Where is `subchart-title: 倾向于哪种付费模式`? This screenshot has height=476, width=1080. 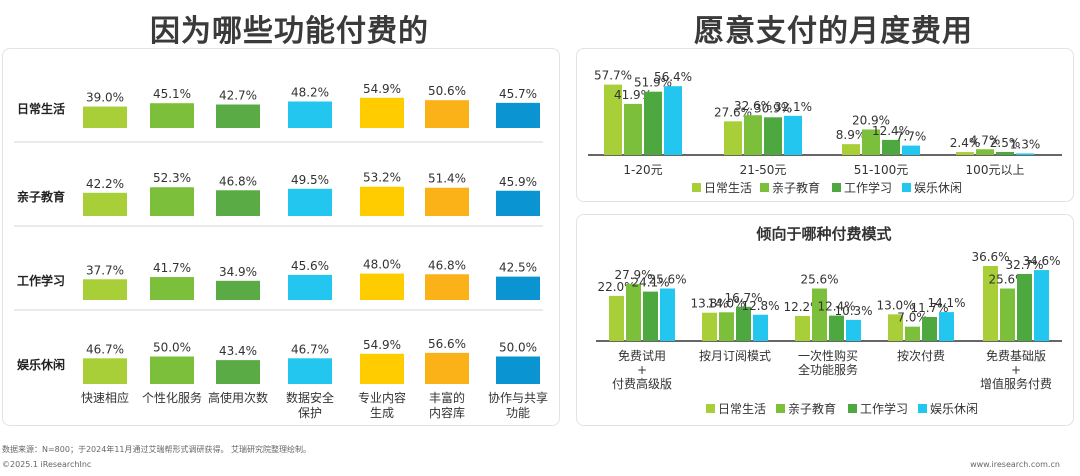 subchart-title: 倾向于哪种付费模式 is located at coordinates (823, 234).